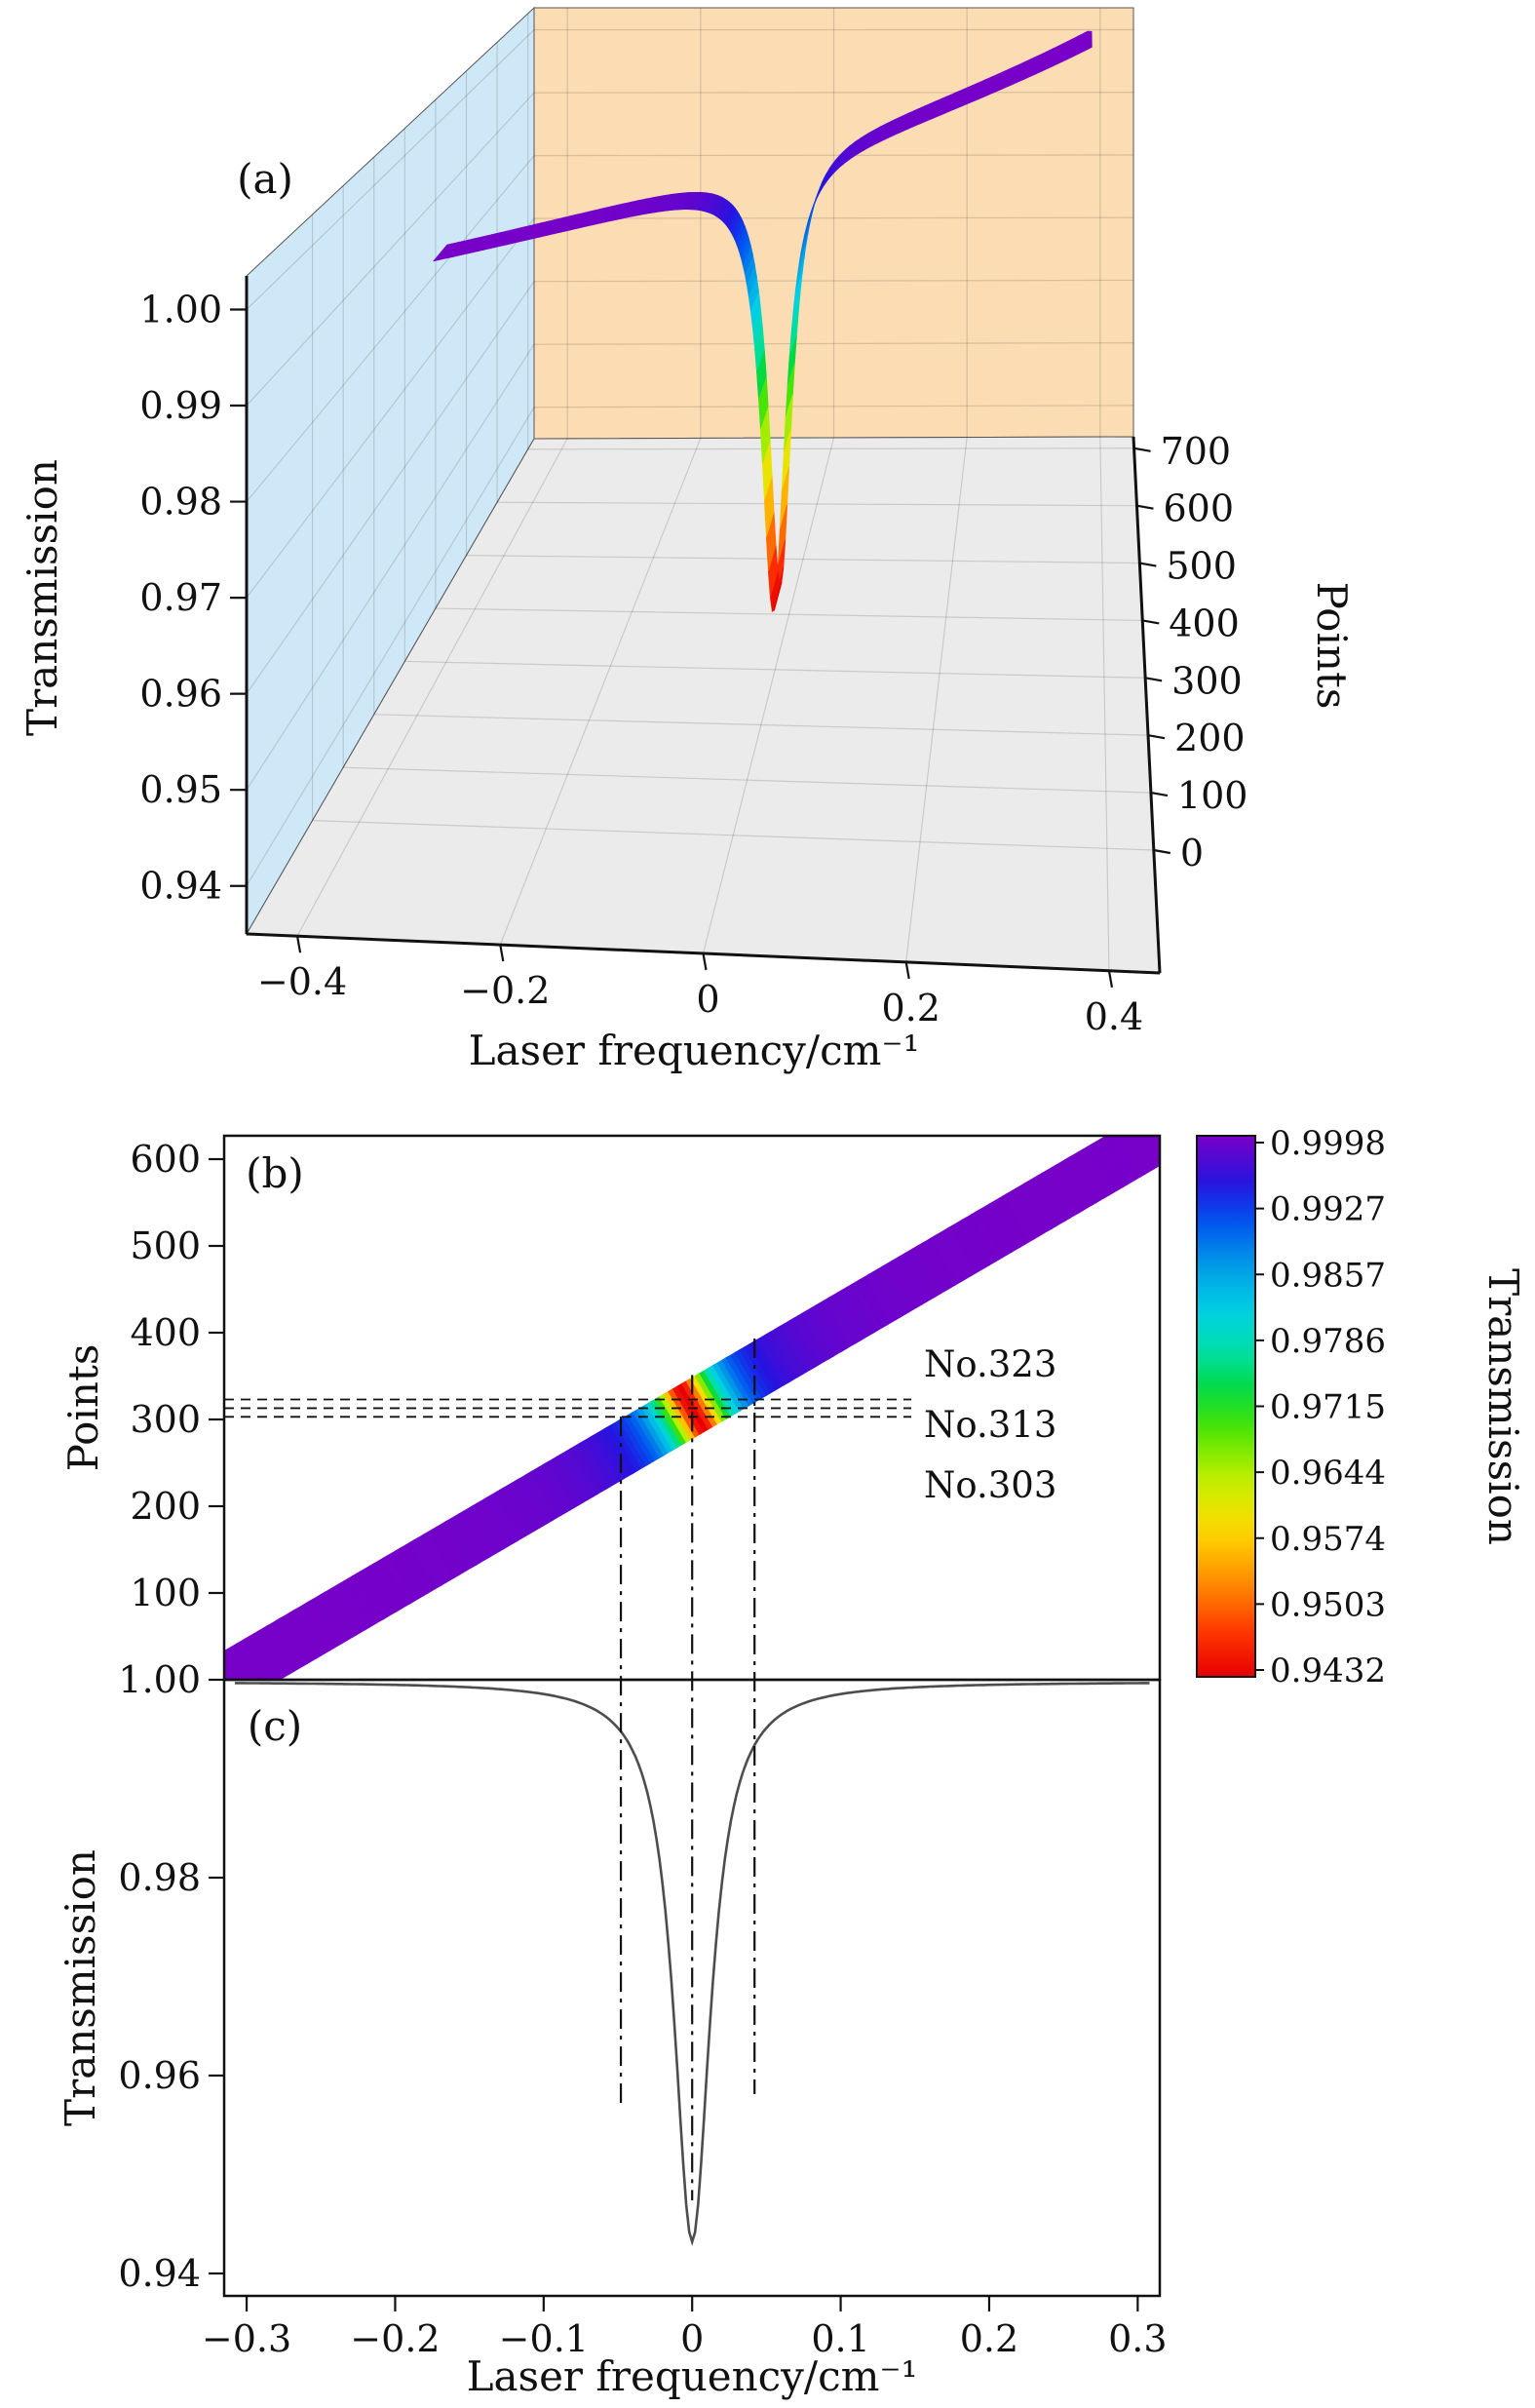 The image size is (1535, 2408). I want to click on y-tick-label-b: 400, so click(165, 1332).